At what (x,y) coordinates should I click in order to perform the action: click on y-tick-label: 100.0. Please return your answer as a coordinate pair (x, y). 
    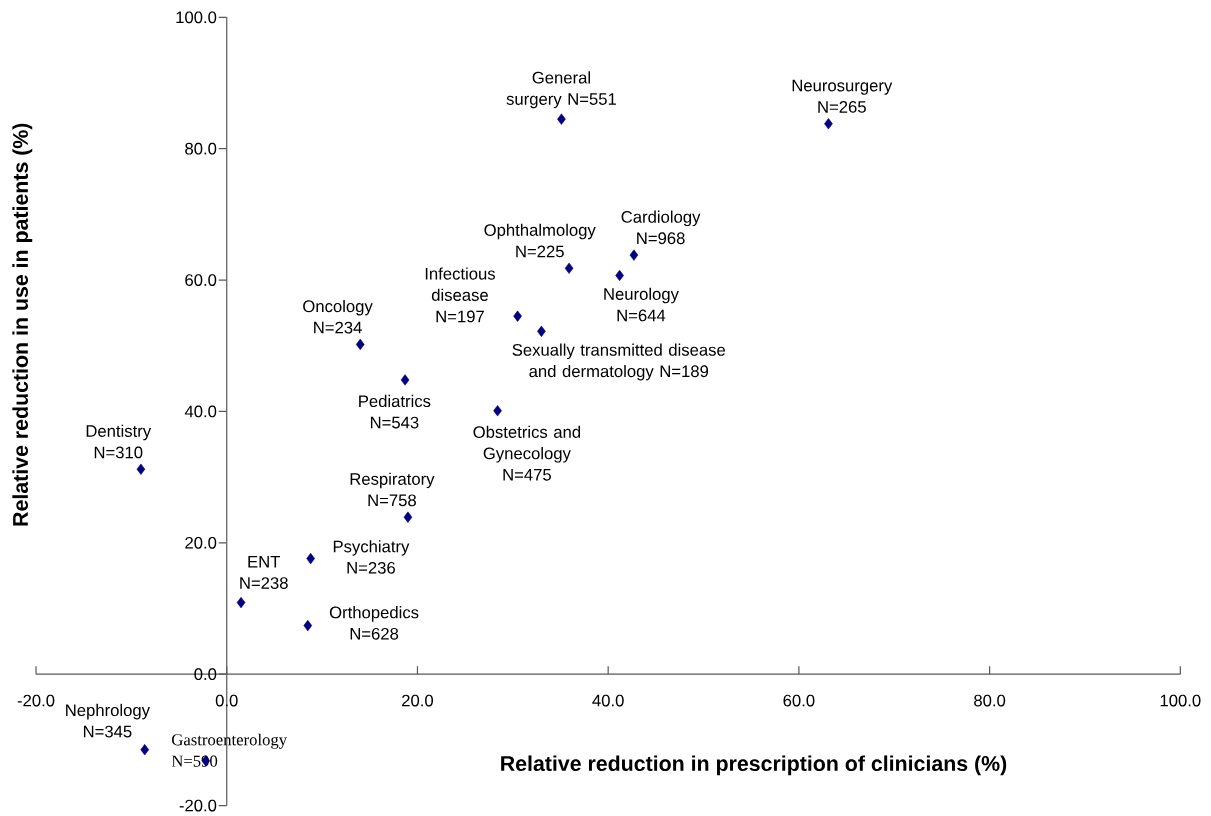
    Looking at the image, I should click on (196, 17).